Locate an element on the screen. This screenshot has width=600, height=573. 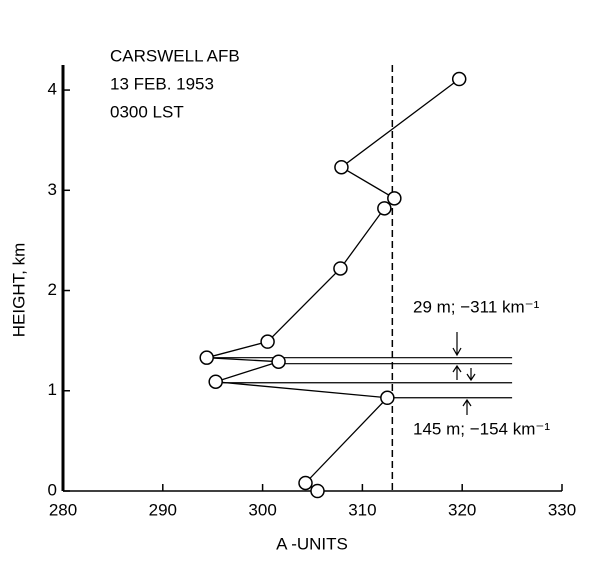
y-tick-label: 3 is located at coordinates (52, 189).